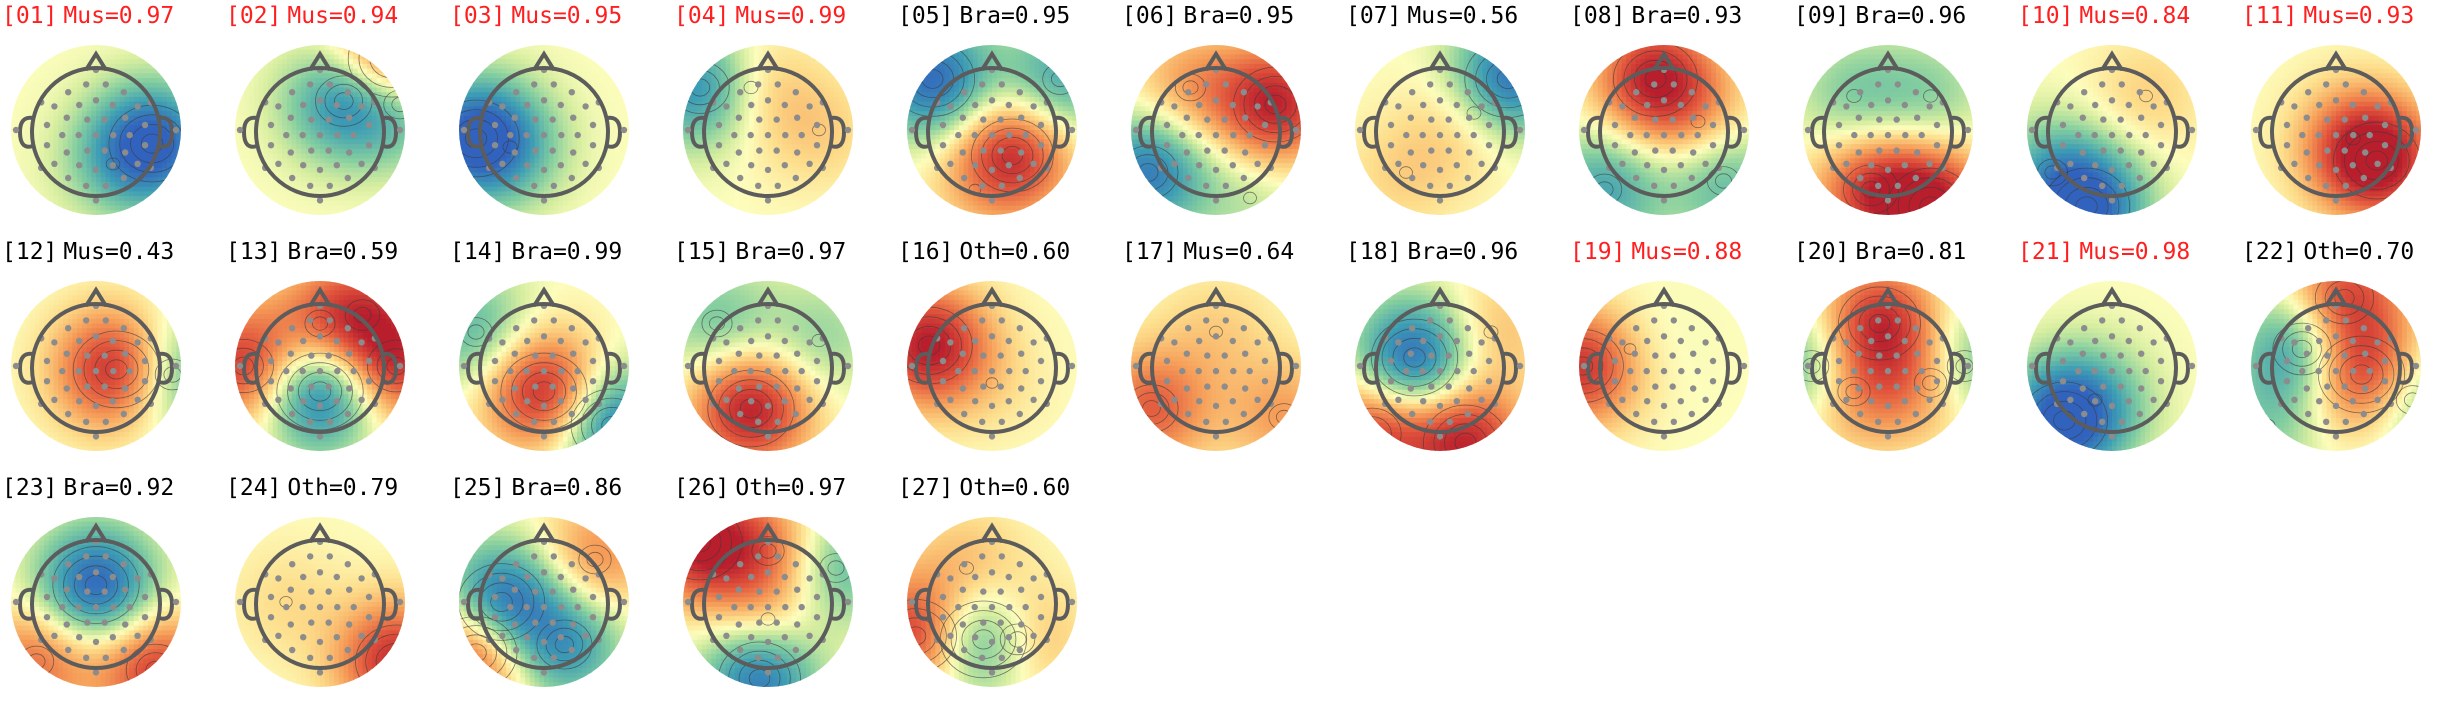 This screenshot has width=2438, height=702. I want to click on component-id: [07], so click(1376, 16).